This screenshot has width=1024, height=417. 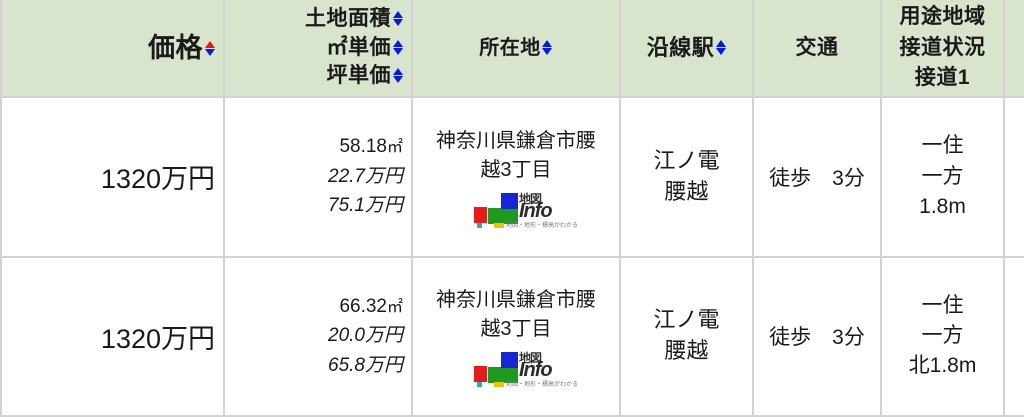 I want to click on header-land-area-label: 土地面積, so click(x=348, y=19).